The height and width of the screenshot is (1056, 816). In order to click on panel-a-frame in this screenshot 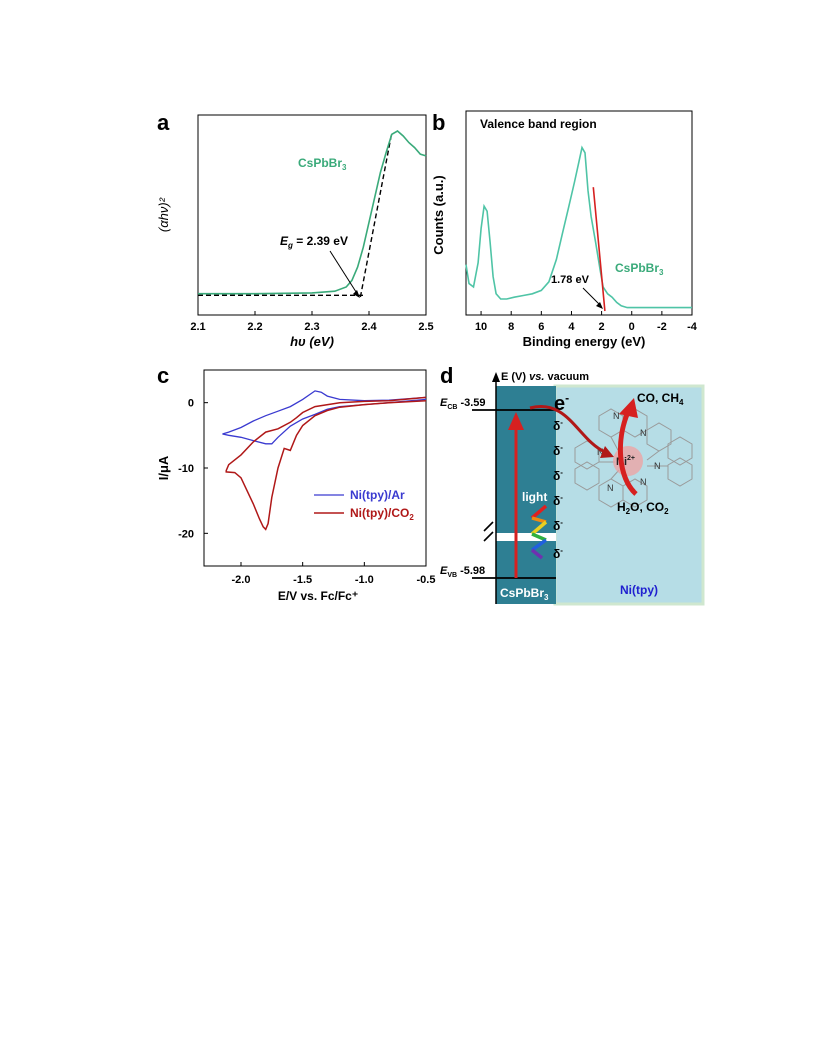, I will do `click(312, 215)`.